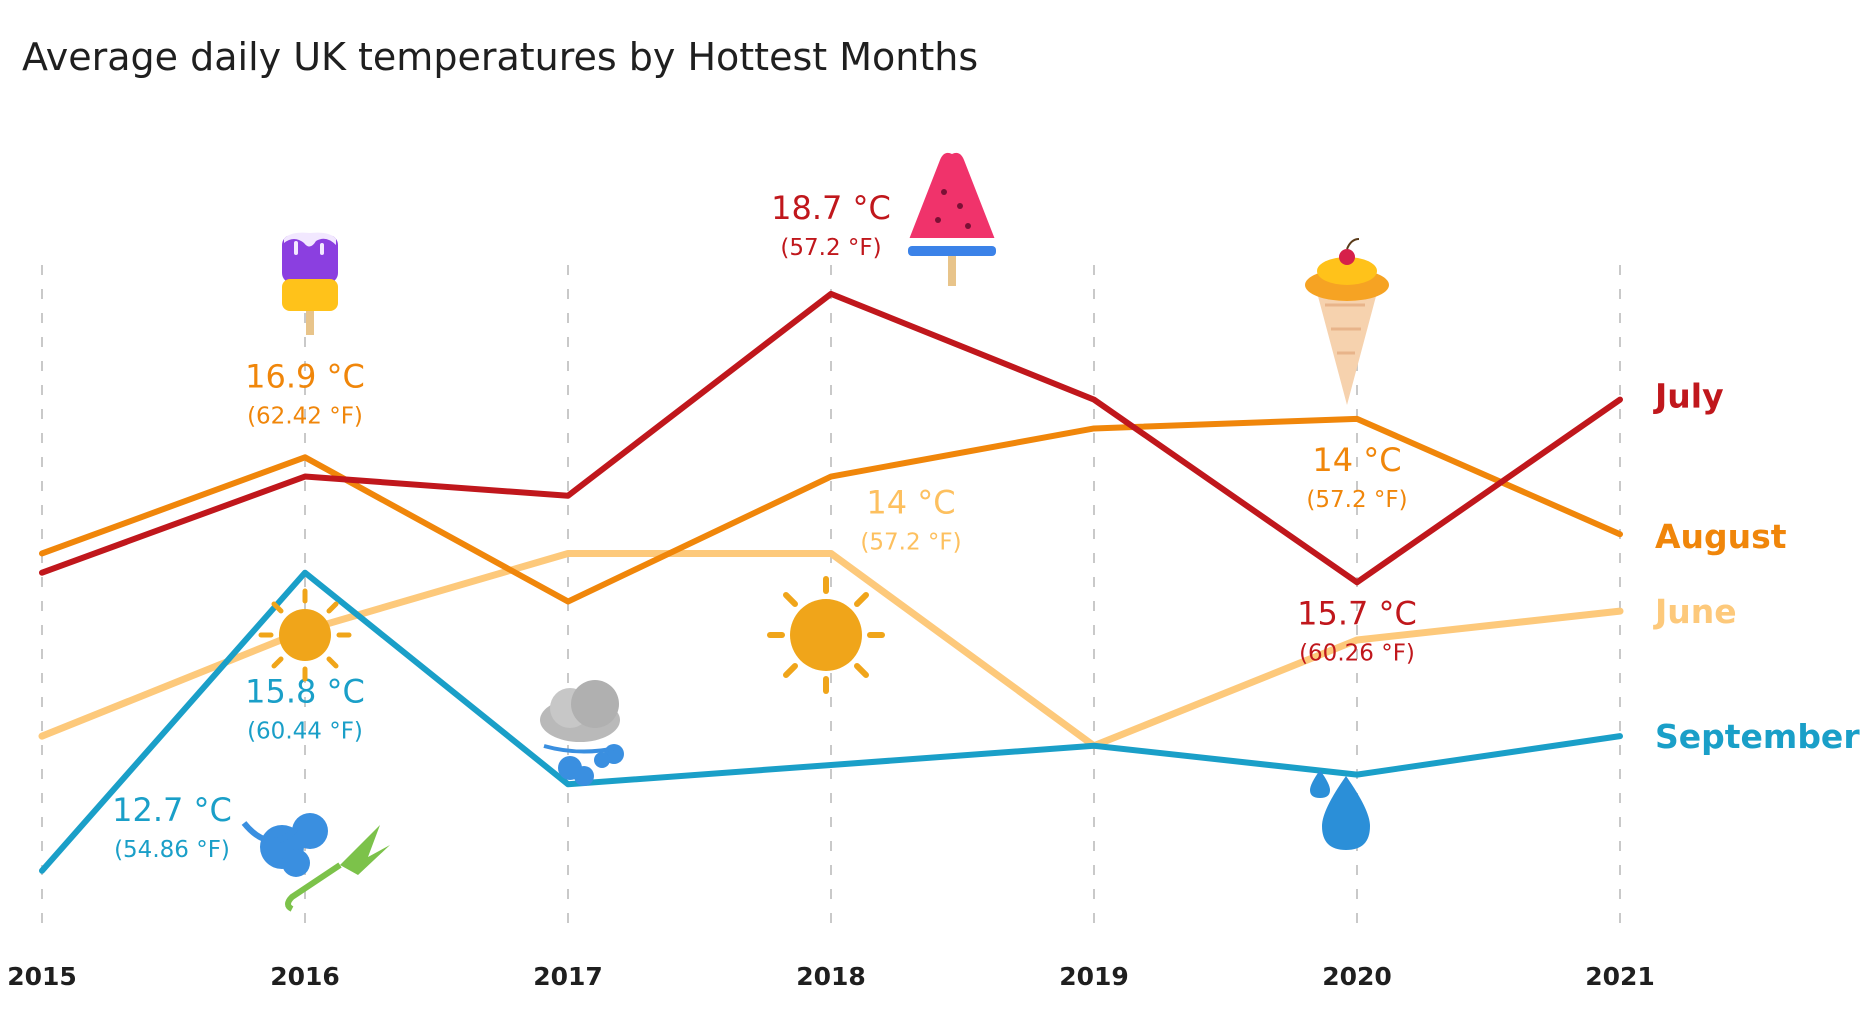  What do you see at coordinates (42, 976) in the screenshot?
I see `x-tick-label: 2015` at bounding box center [42, 976].